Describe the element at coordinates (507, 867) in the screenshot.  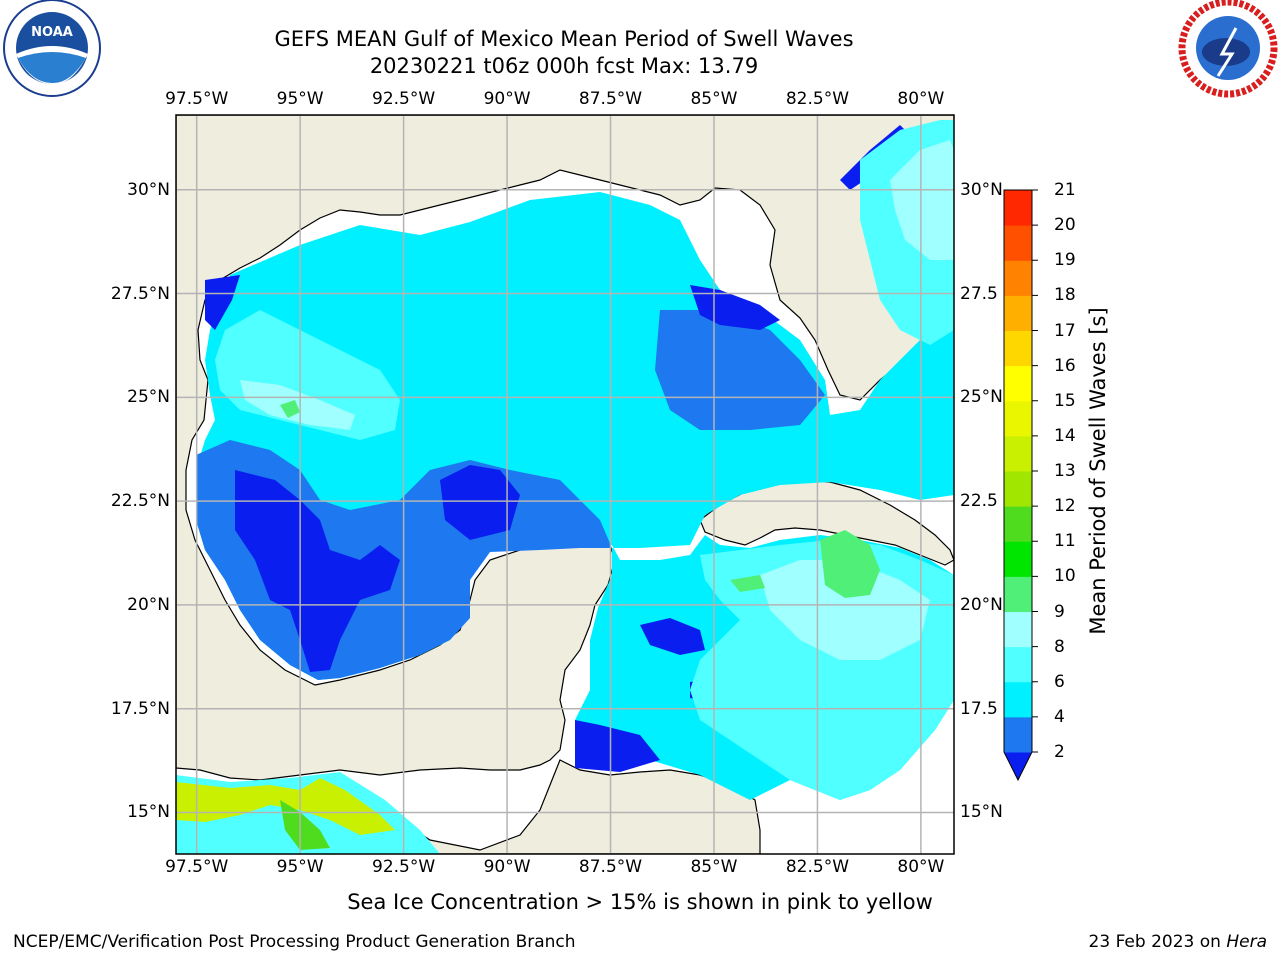
I see `lon-tick-bottom: 90°W` at that location.